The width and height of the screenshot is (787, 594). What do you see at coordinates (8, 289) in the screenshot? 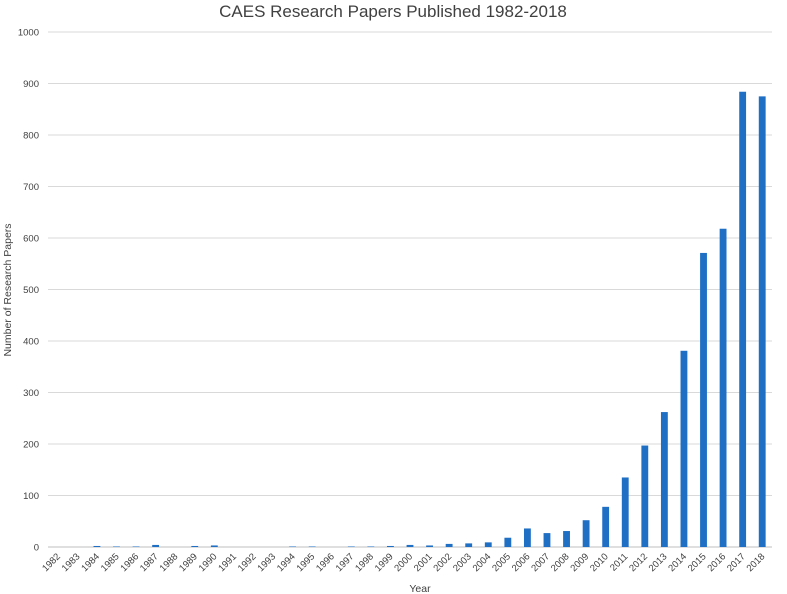
I see `y-axis-label: Number of Research Papers` at bounding box center [8, 289].